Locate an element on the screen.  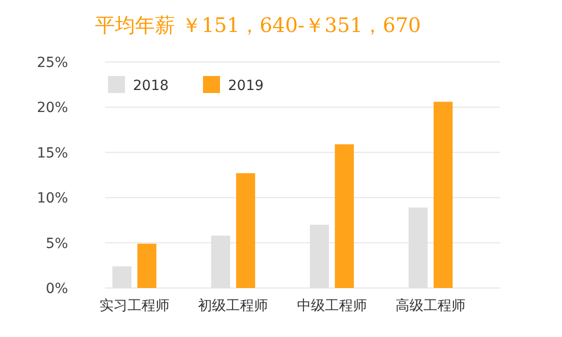
y-tick-label: 0% is located at coordinates (57, 289).